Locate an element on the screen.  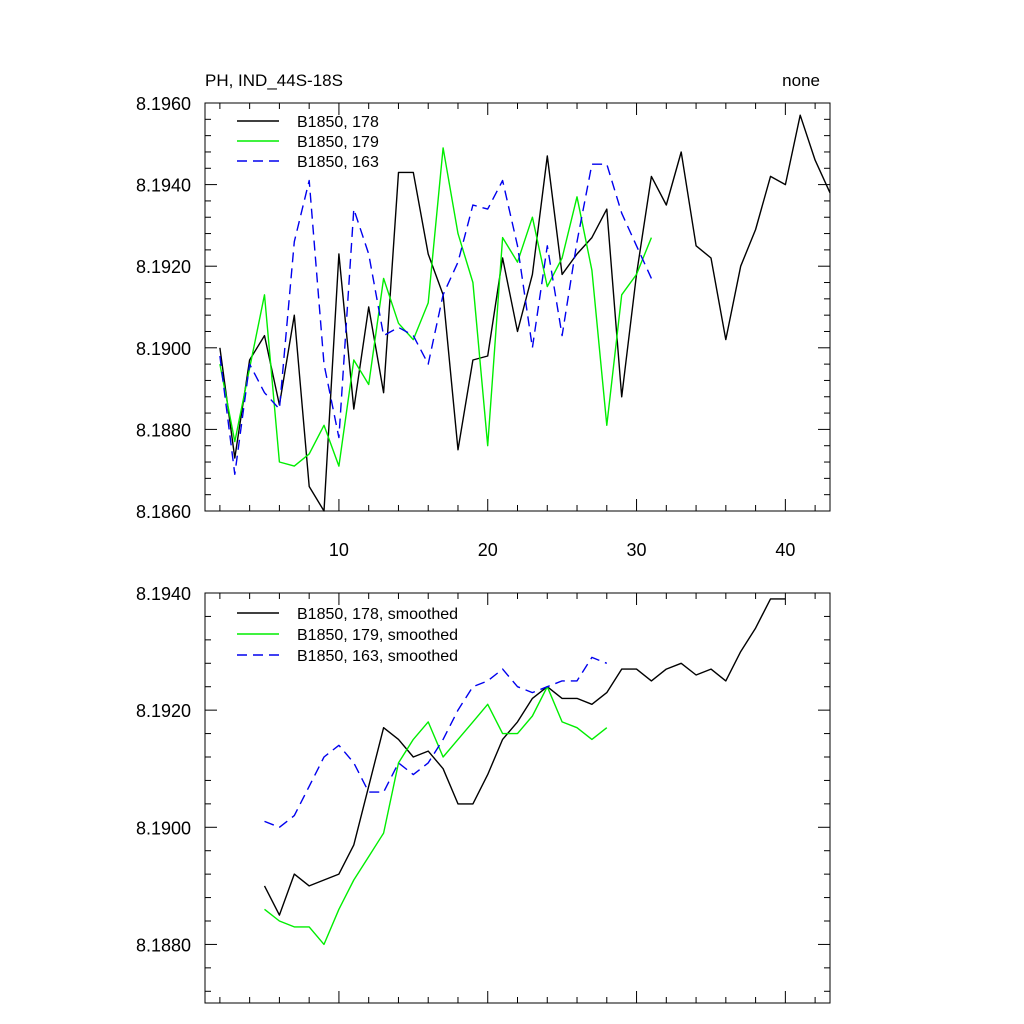
legend-label: B1850, 179, smoothed is located at coordinates (377, 635).